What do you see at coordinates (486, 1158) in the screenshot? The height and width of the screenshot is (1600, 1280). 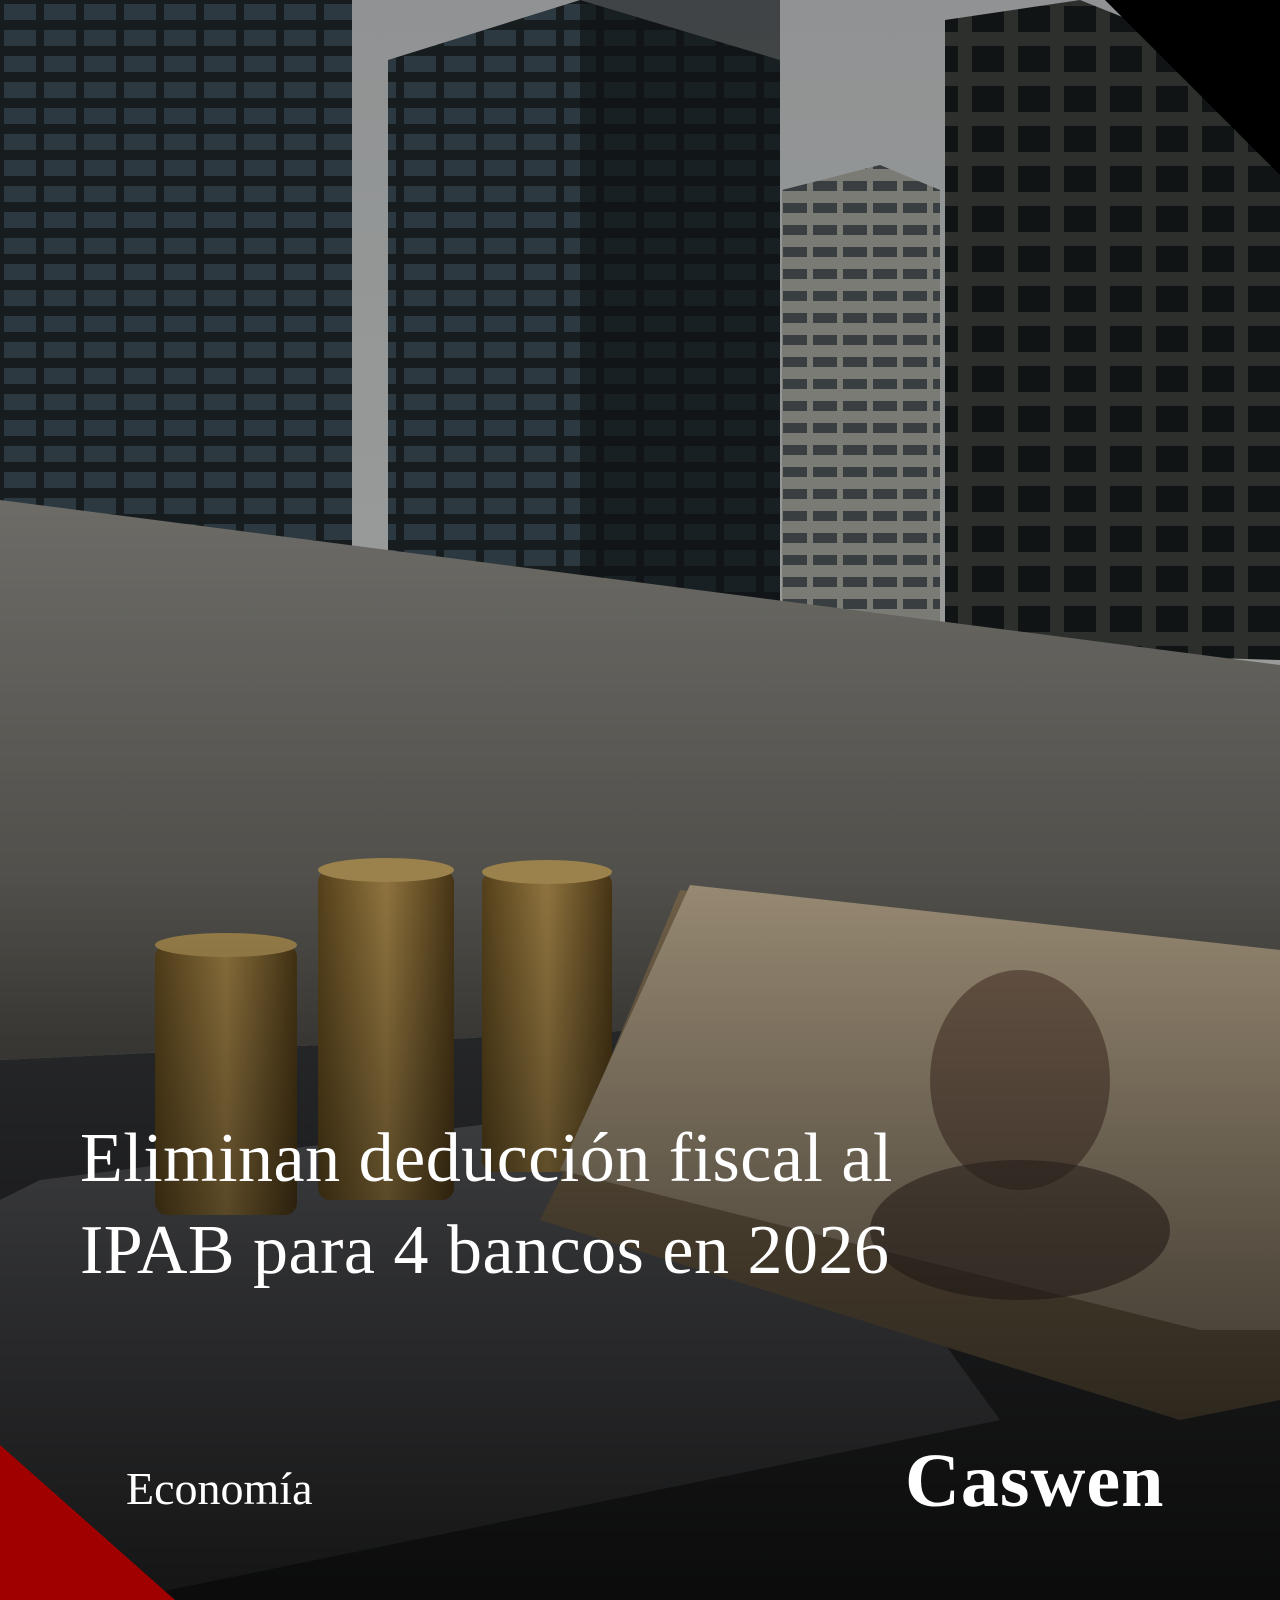 I see `headline: Eliminan deducción fiscal al` at bounding box center [486, 1158].